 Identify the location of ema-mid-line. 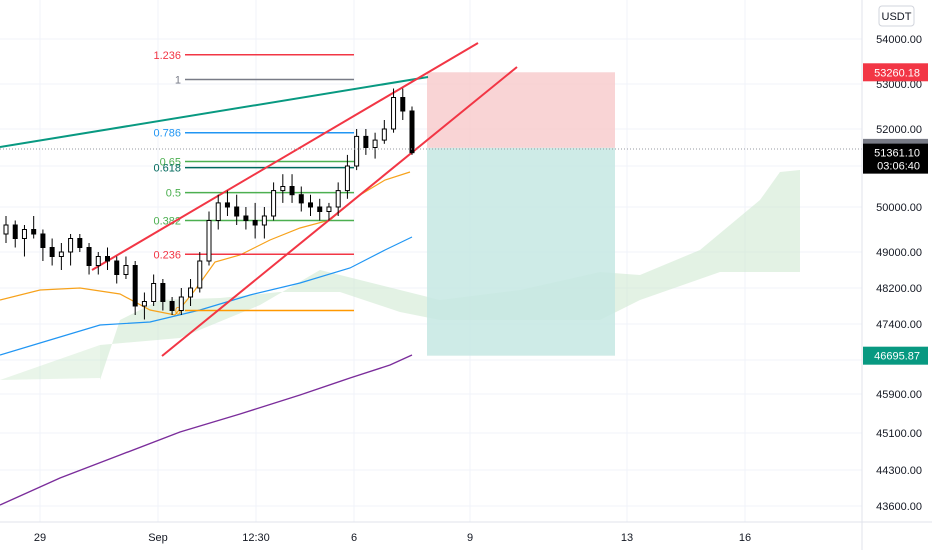
(206, 296).